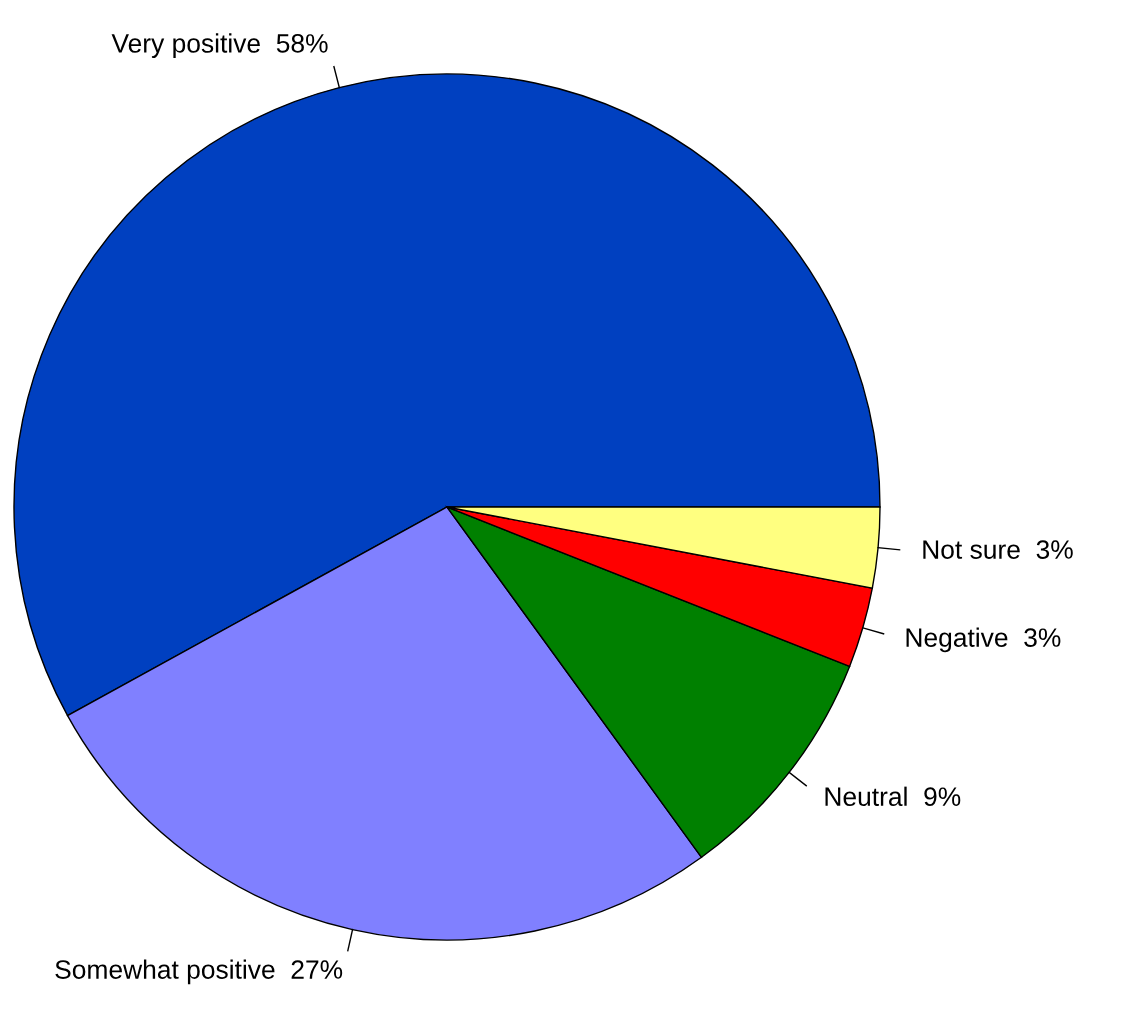 Image resolution: width=1148 pixels, height=1013 pixels. Describe the element at coordinates (219, 45) in the screenshot. I see `slice-label: Very positive 58%` at that location.